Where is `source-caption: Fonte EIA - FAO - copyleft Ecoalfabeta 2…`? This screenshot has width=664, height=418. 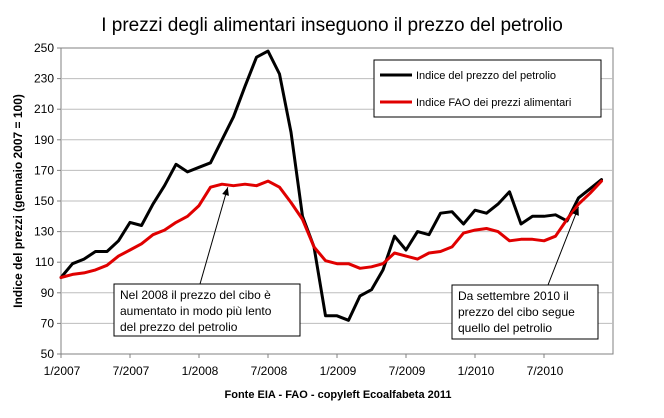
source-caption: Fonte EIA - FAO - copyleft Ecoalfabeta 2… is located at coordinates (338, 395).